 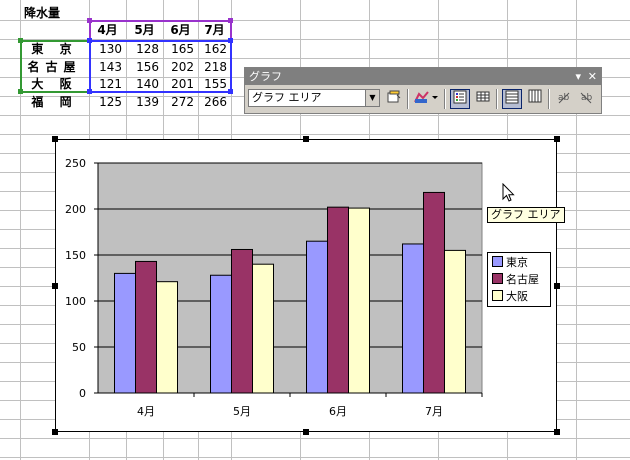 I want to click on legend-icon, so click(x=460, y=99).